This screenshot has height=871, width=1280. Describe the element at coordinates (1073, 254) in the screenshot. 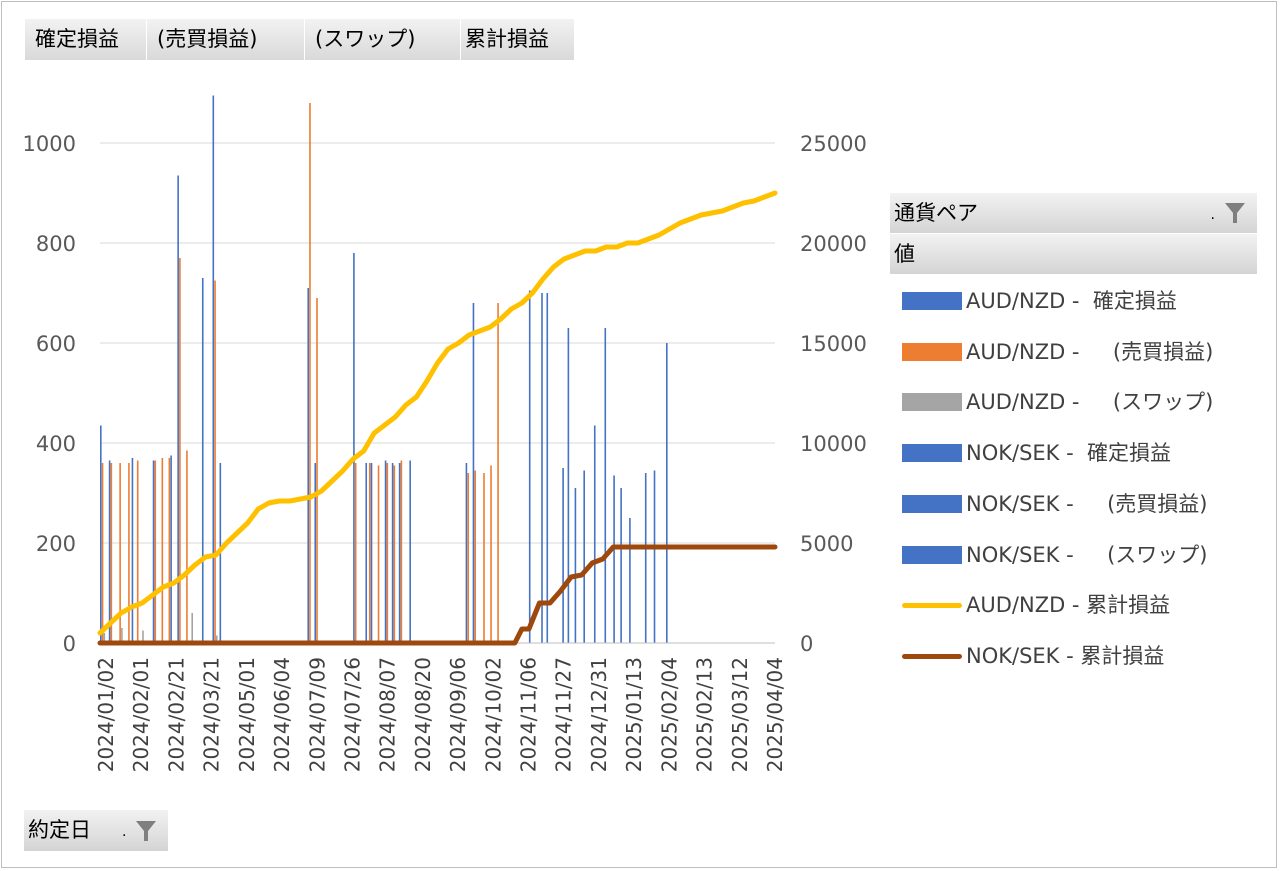

I see `legend-values-header: 値` at that location.